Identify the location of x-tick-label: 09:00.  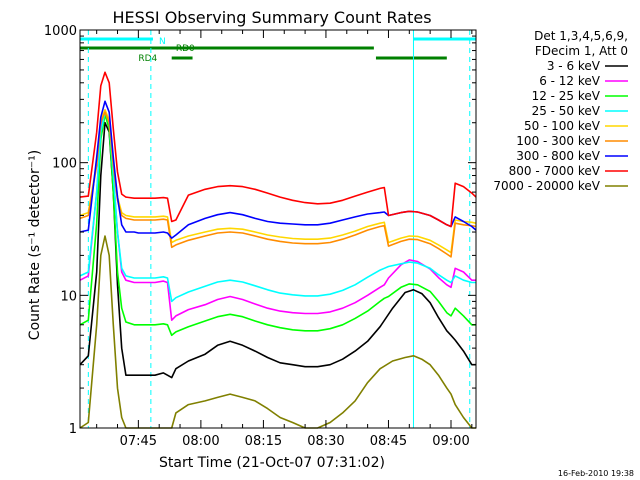
(450, 441).